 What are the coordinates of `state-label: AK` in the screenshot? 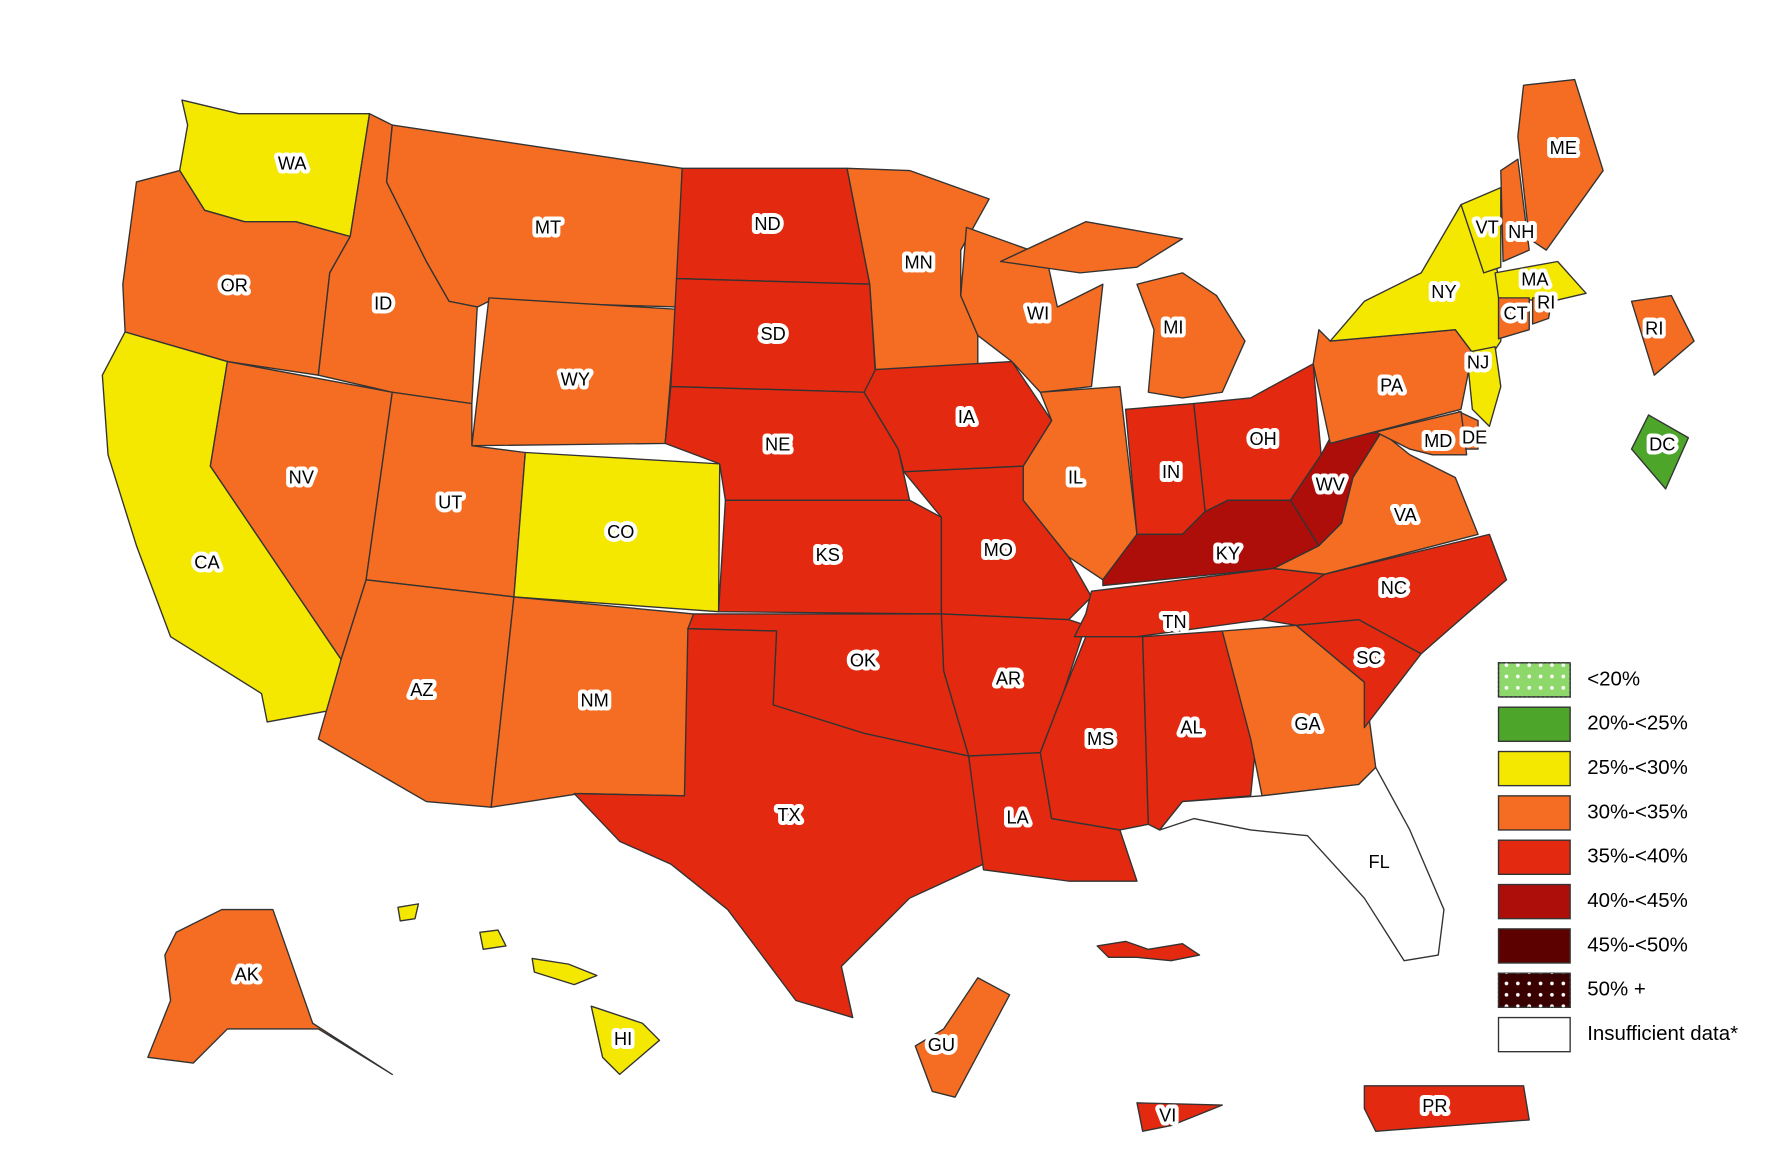 It's located at (247, 974).